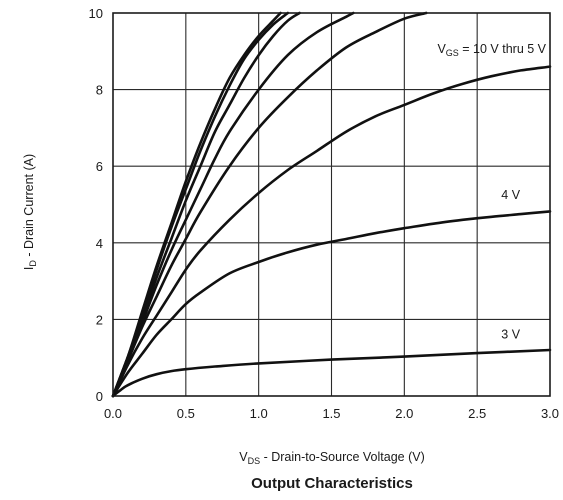 The image size is (563, 500). Describe the element at coordinates (510, 195) in the screenshot. I see `annotation-v4-label: 4 V` at that location.